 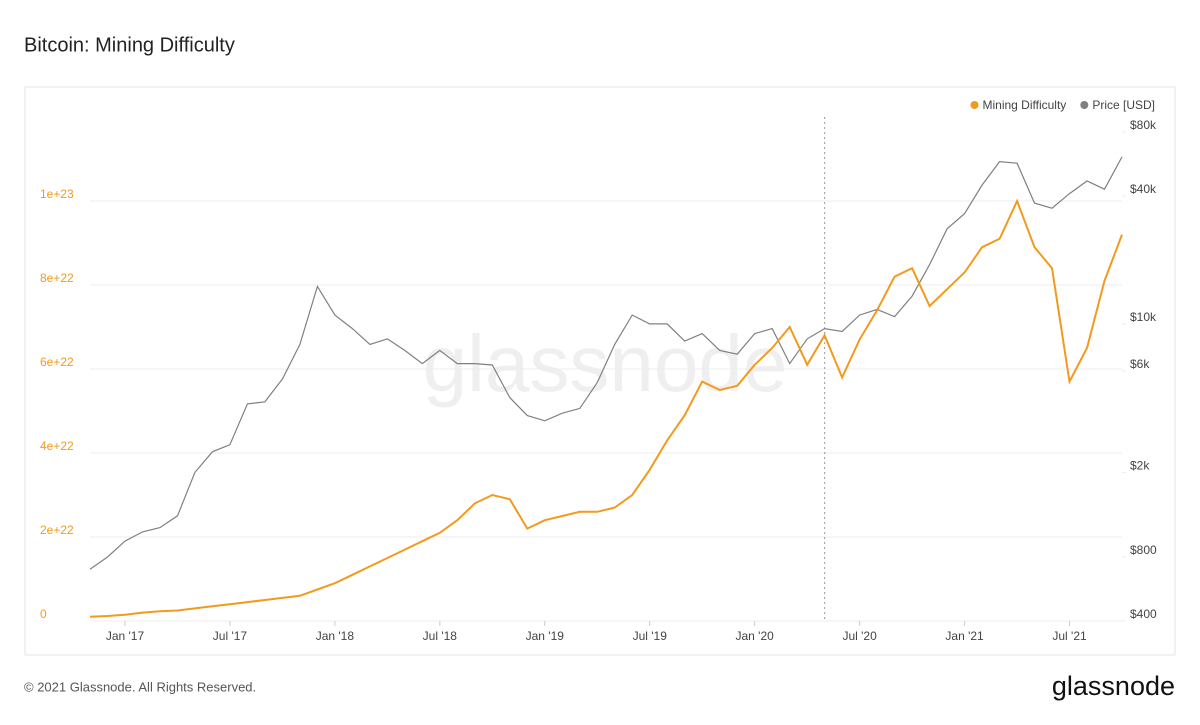 I want to click on x-tick-label: Jan '17, so click(x=125, y=636).